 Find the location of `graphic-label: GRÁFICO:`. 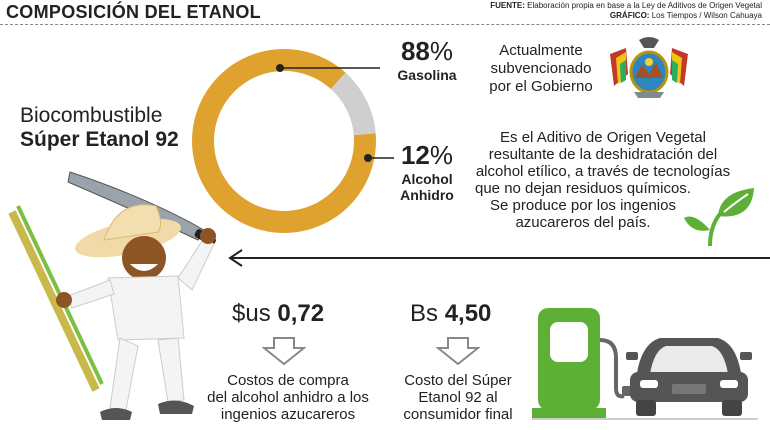

graphic-label: GRÁFICO: is located at coordinates (629, 15).